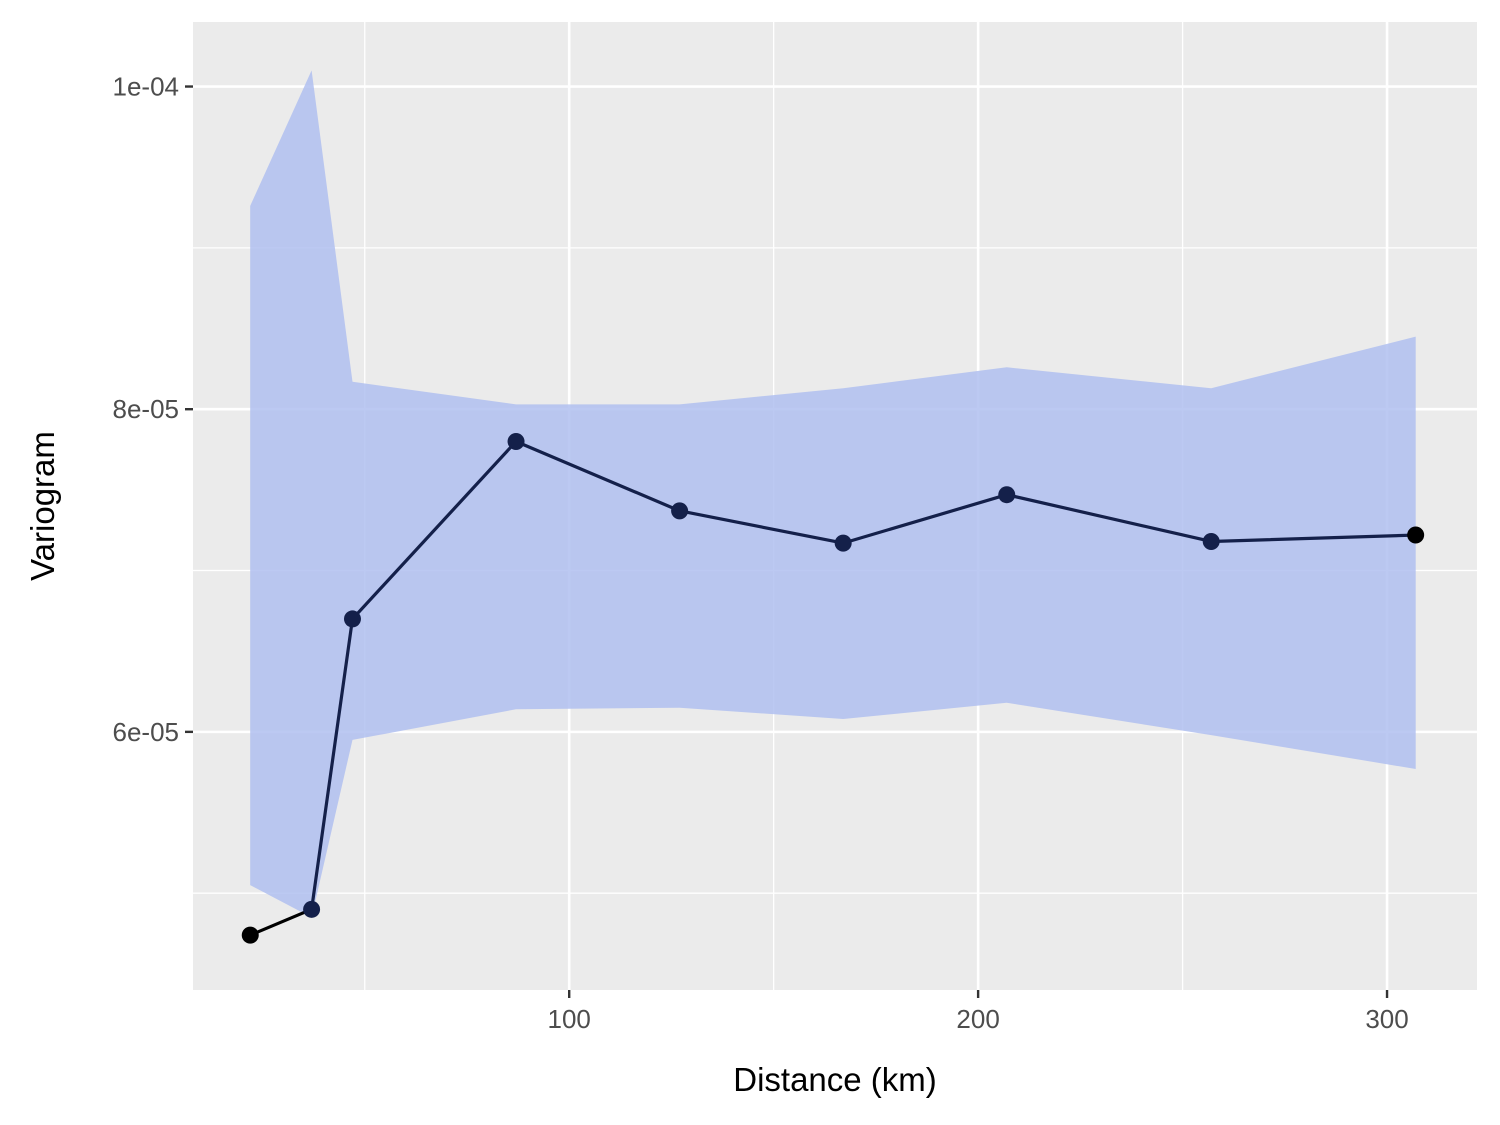 The image size is (1500, 1125). I want to click on y-axis: 6e-05 8e-05 1e-04, so click(153, 409).